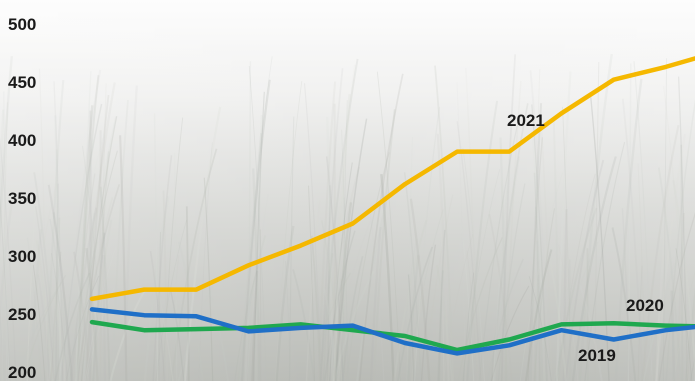 This screenshot has width=695, height=381. What do you see at coordinates (645, 305) in the screenshot?
I see `series-label-2020: 2020` at bounding box center [645, 305].